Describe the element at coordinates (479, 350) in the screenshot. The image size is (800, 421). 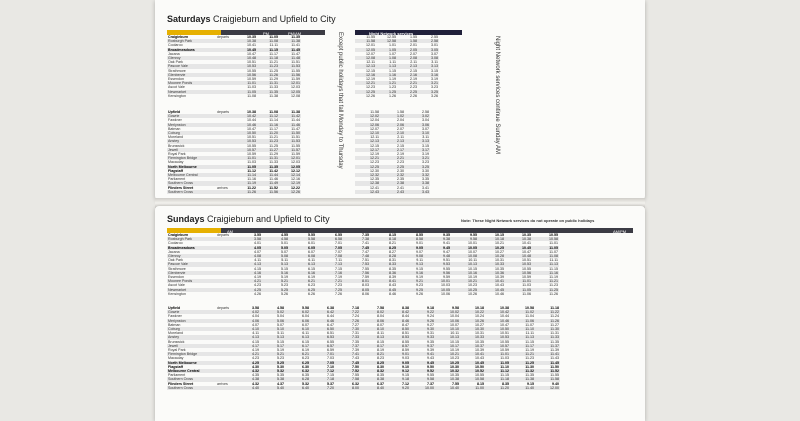
I see `time-cell: 10.39` at that location.